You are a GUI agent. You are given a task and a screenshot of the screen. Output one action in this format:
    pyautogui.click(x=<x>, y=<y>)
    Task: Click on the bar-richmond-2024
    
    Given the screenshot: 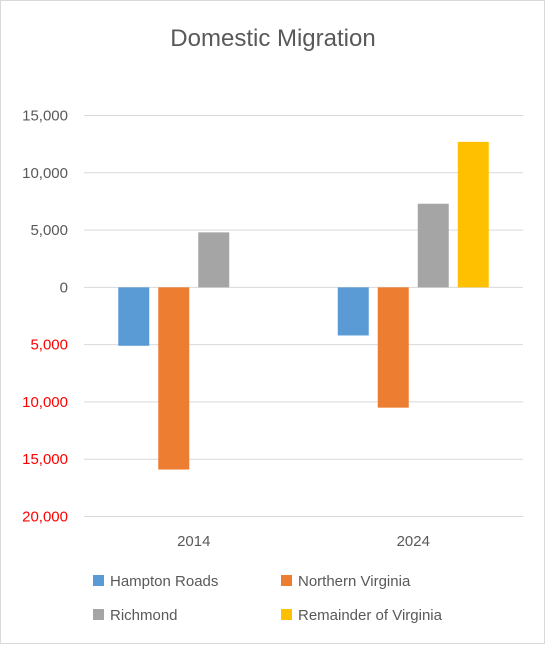 What is the action you would take?
    pyautogui.click(x=433, y=245)
    